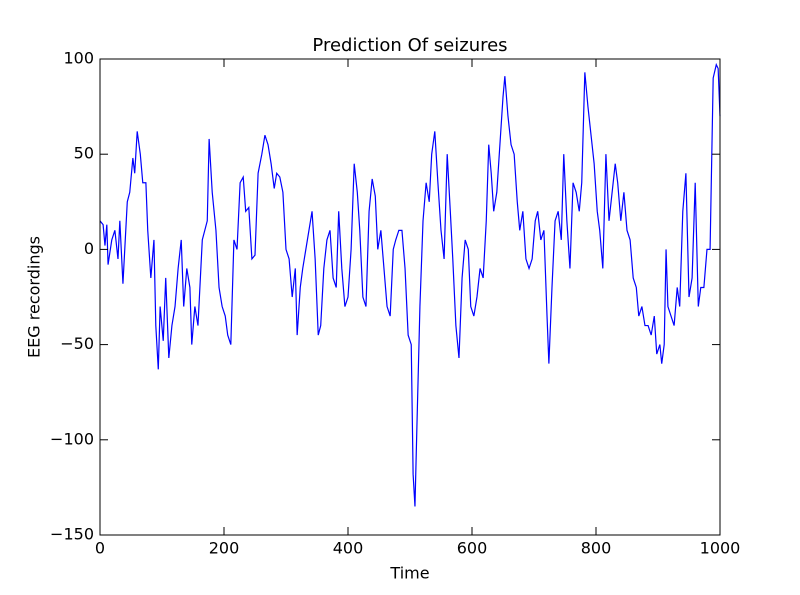  Describe the element at coordinates (78, 58) in the screenshot. I see `y-tick-label: 100` at that location.